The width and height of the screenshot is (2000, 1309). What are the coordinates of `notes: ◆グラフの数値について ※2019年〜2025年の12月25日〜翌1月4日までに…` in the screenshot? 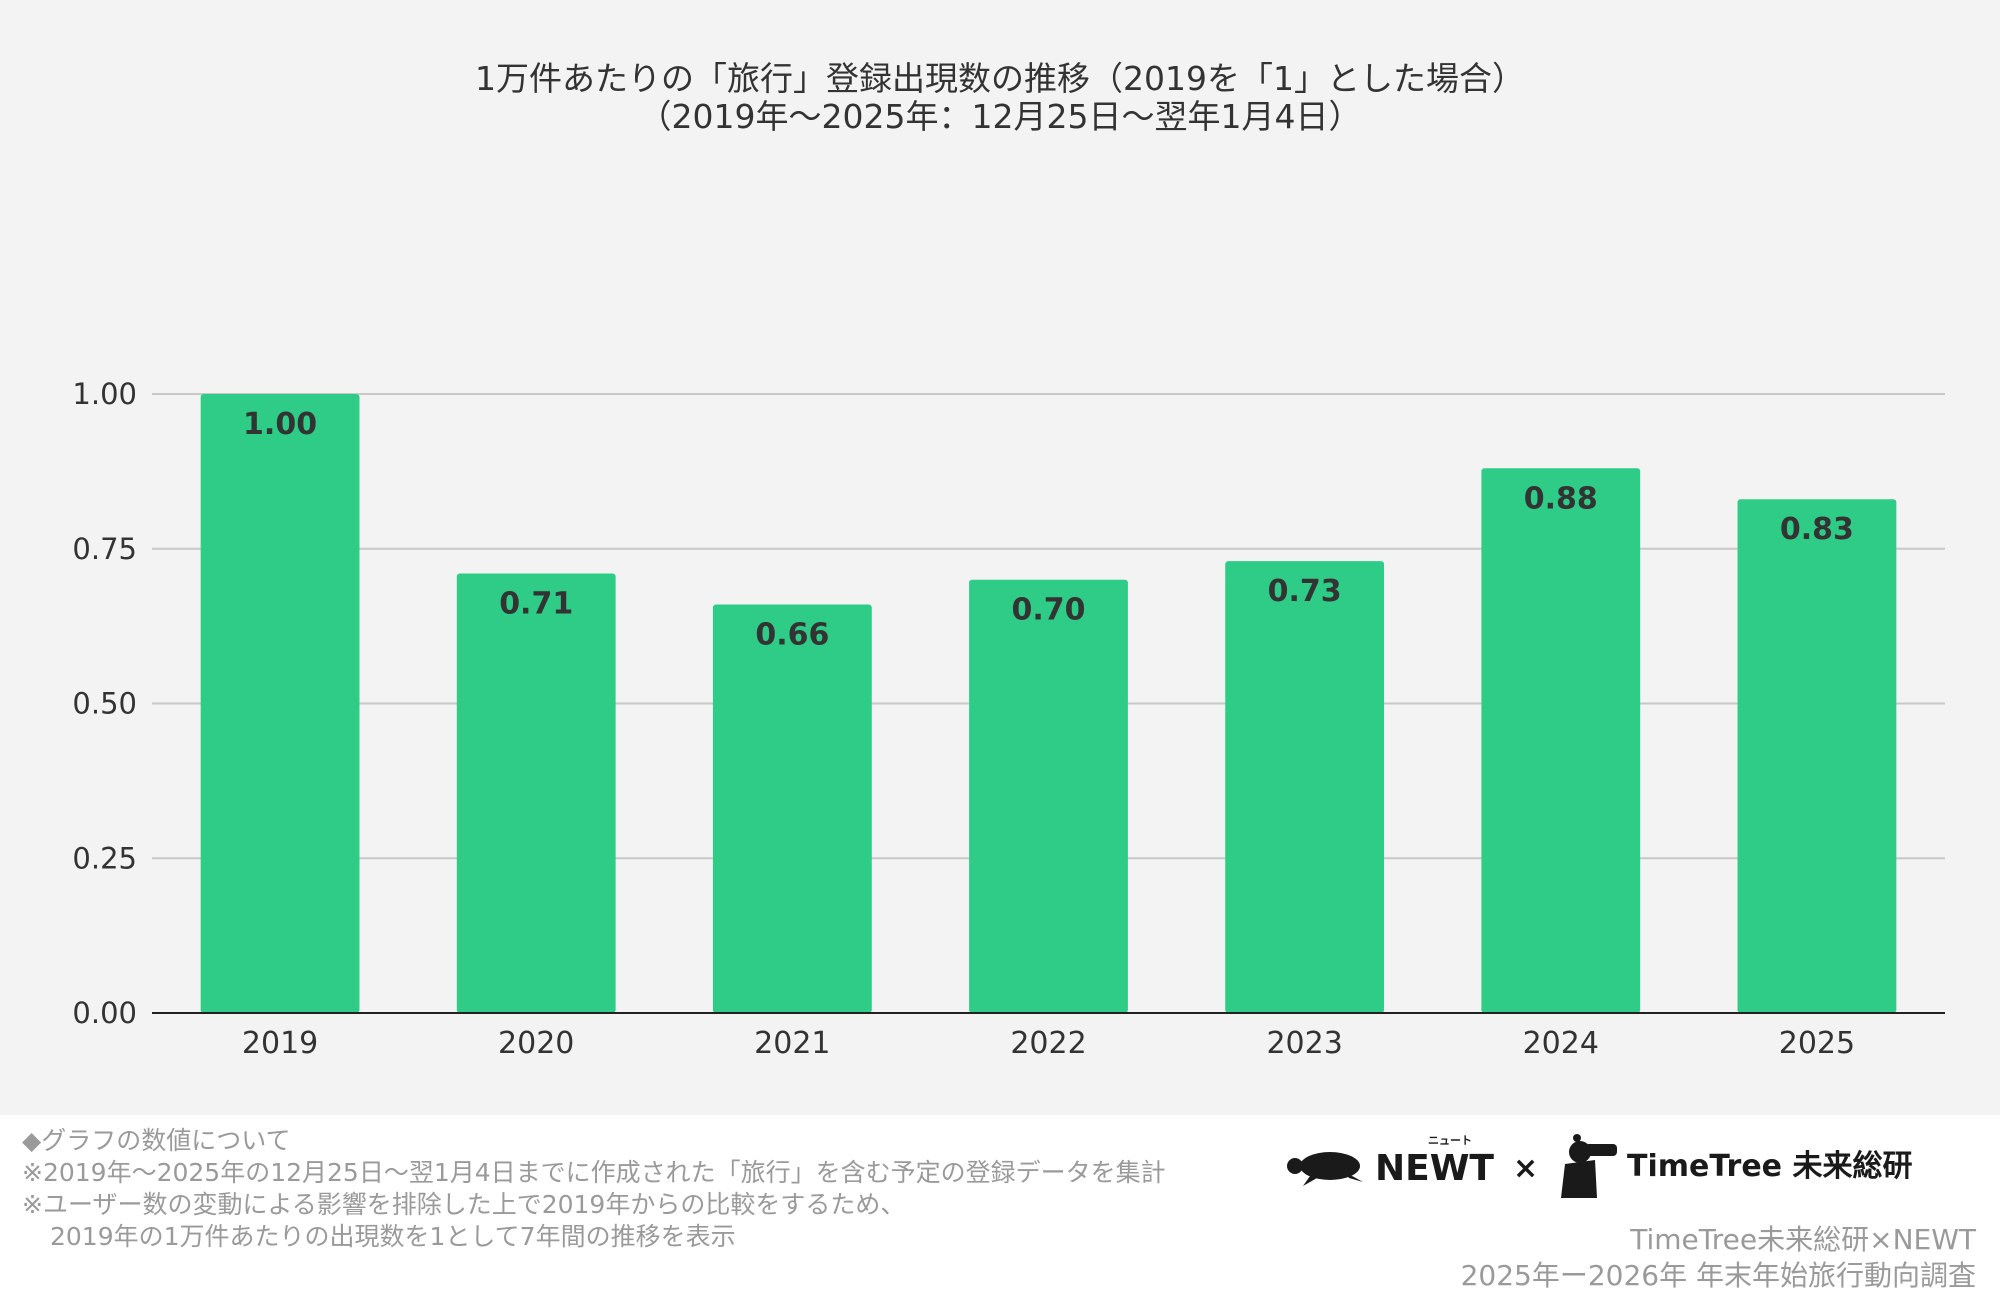 It's located at (594, 1189).